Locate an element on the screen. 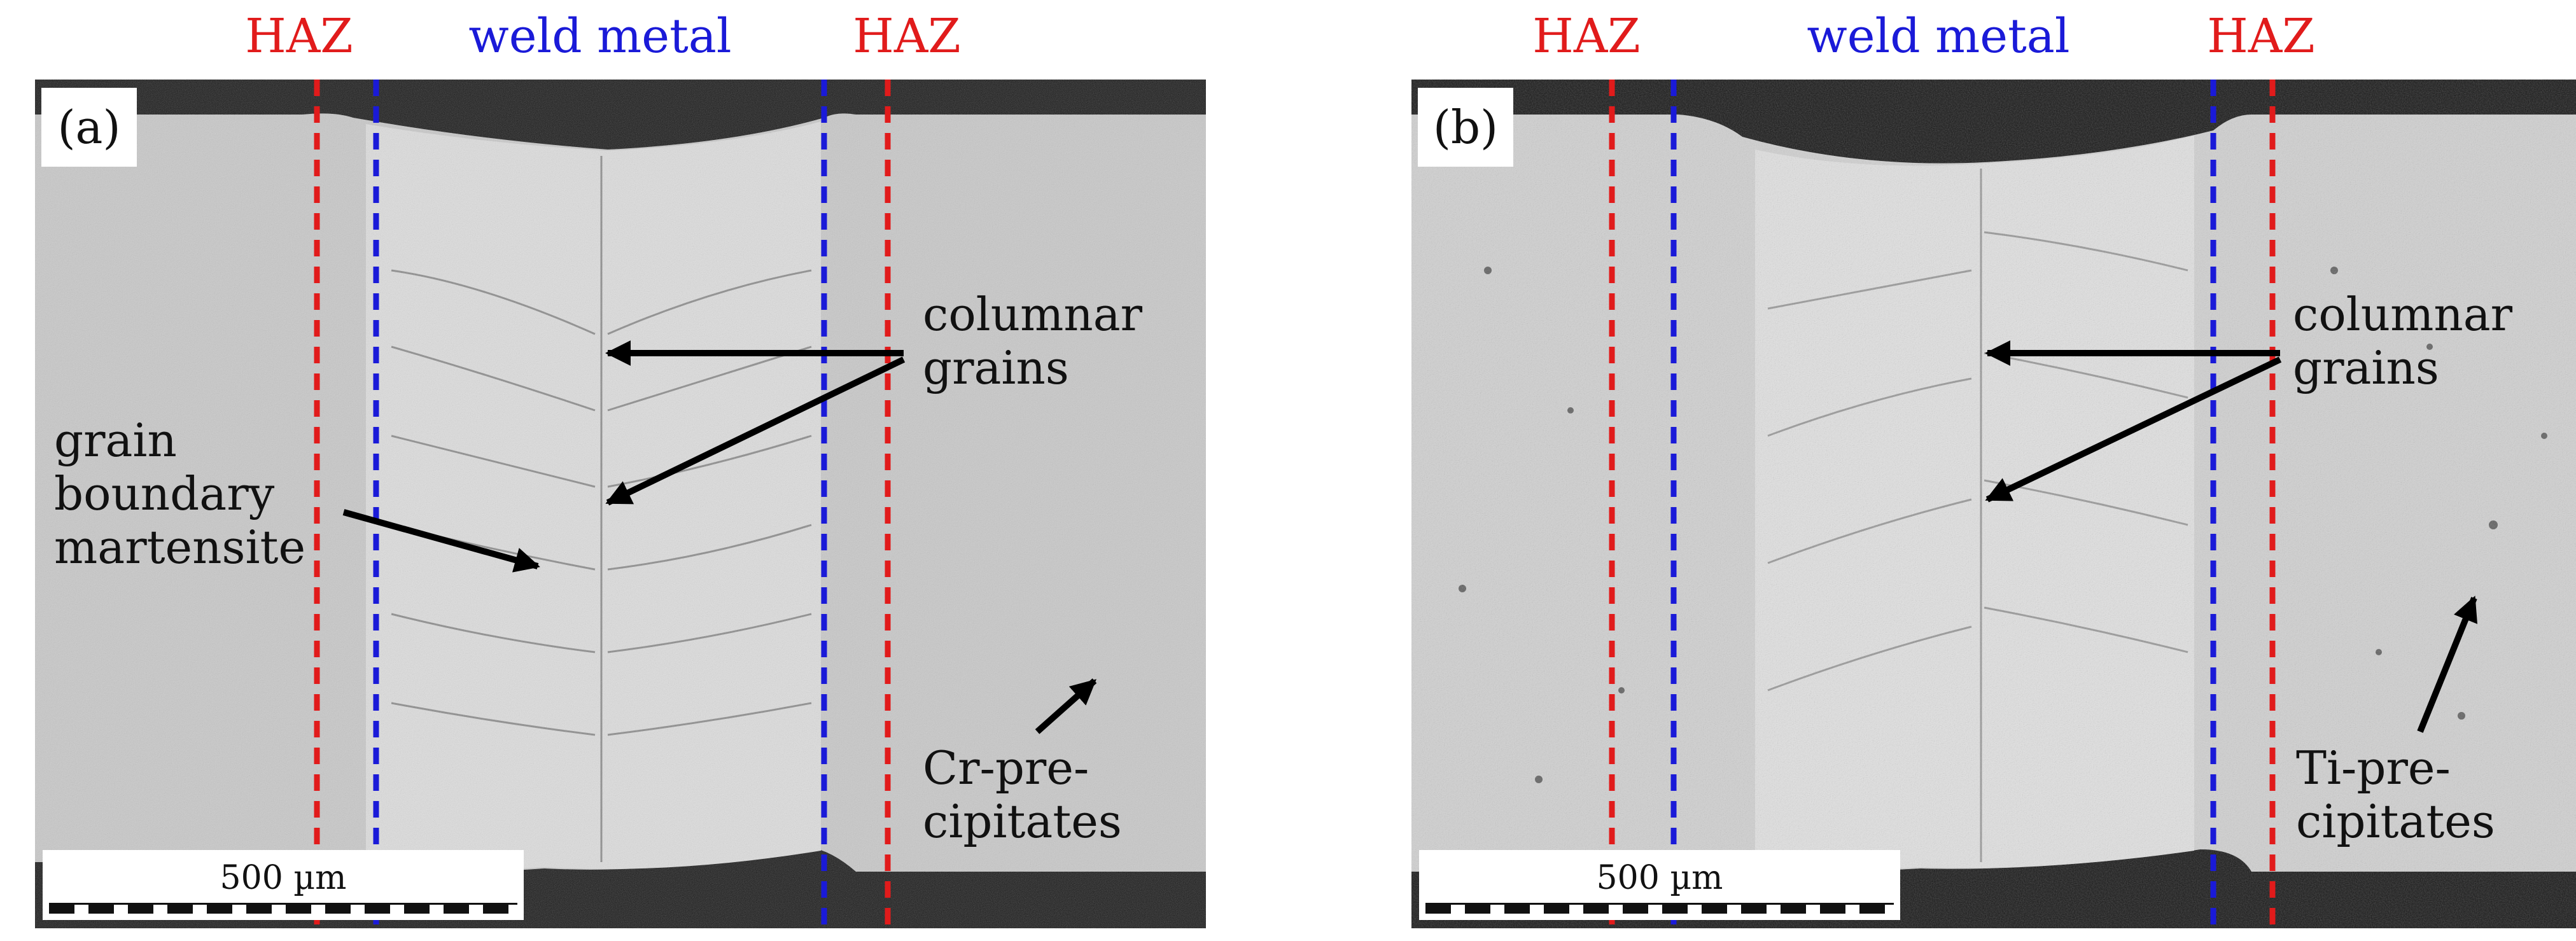 This screenshot has height=941, width=2576. annotation-grain-boundary-martensite: grain boundary martensite is located at coordinates (180, 494).